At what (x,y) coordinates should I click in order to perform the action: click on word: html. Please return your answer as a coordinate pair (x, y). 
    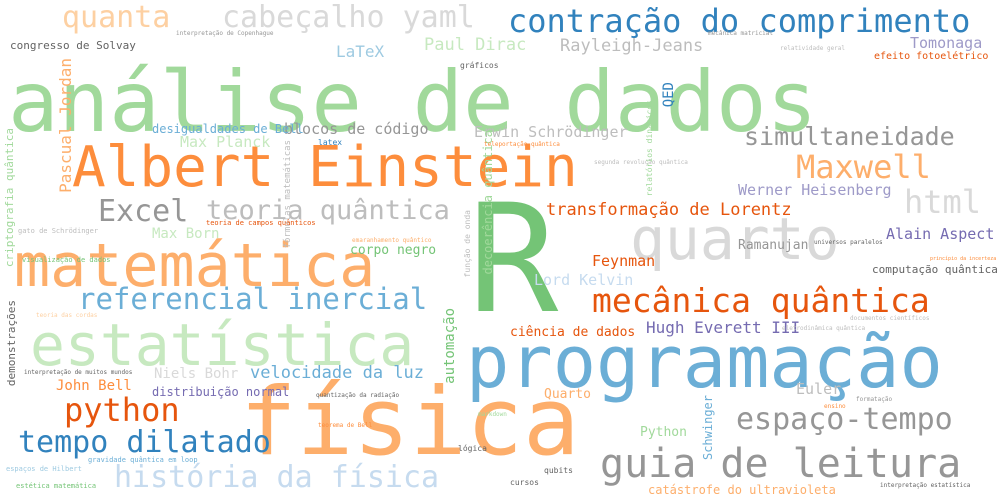
    Looking at the image, I should click on (943, 202).